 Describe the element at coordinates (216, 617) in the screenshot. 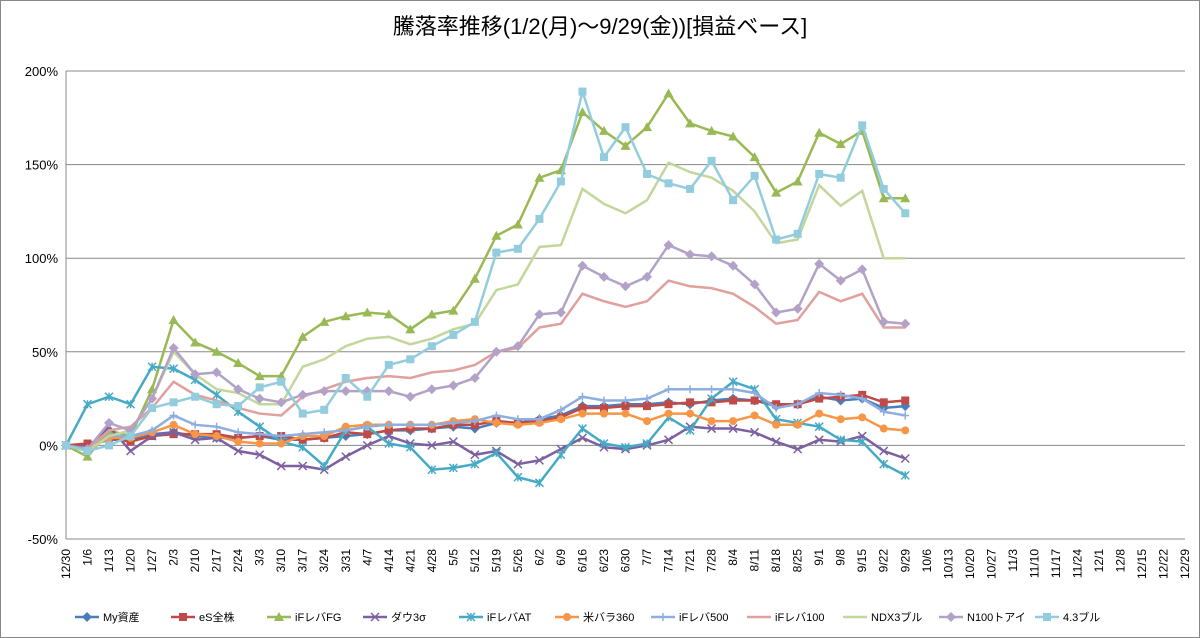

I see `legend-label: eS全株` at that location.